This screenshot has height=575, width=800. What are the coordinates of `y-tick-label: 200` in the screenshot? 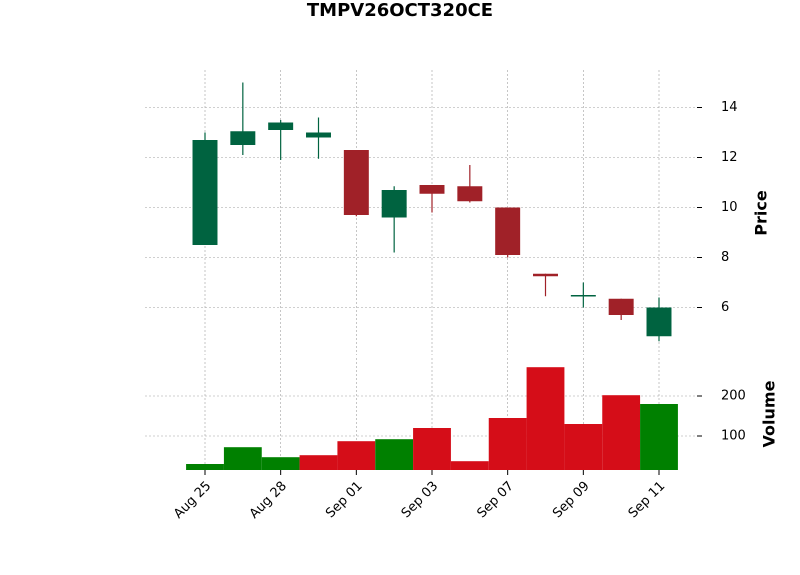 It's located at (733, 396).